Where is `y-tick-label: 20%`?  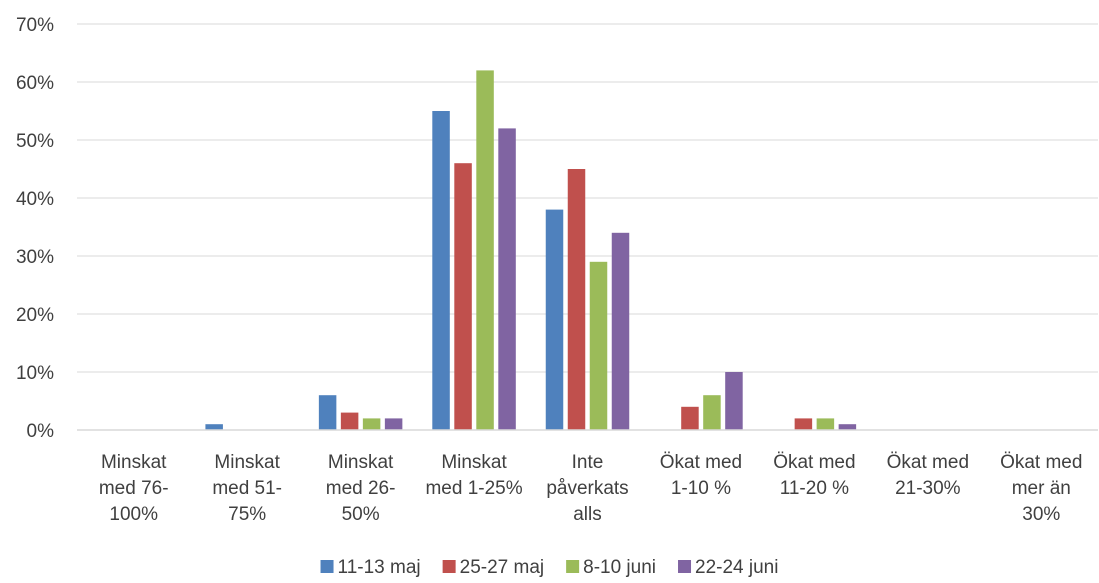 y-tick-label: 20% is located at coordinates (35, 315).